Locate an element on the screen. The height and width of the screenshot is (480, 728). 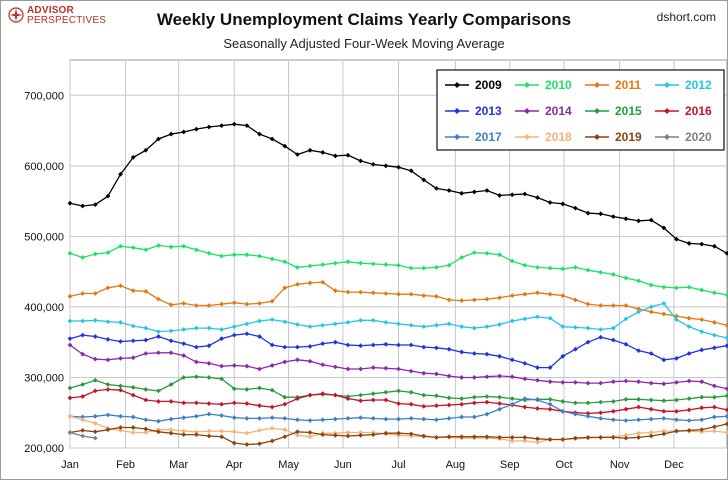
x-tick-label: Jul is located at coordinates (398, 465).